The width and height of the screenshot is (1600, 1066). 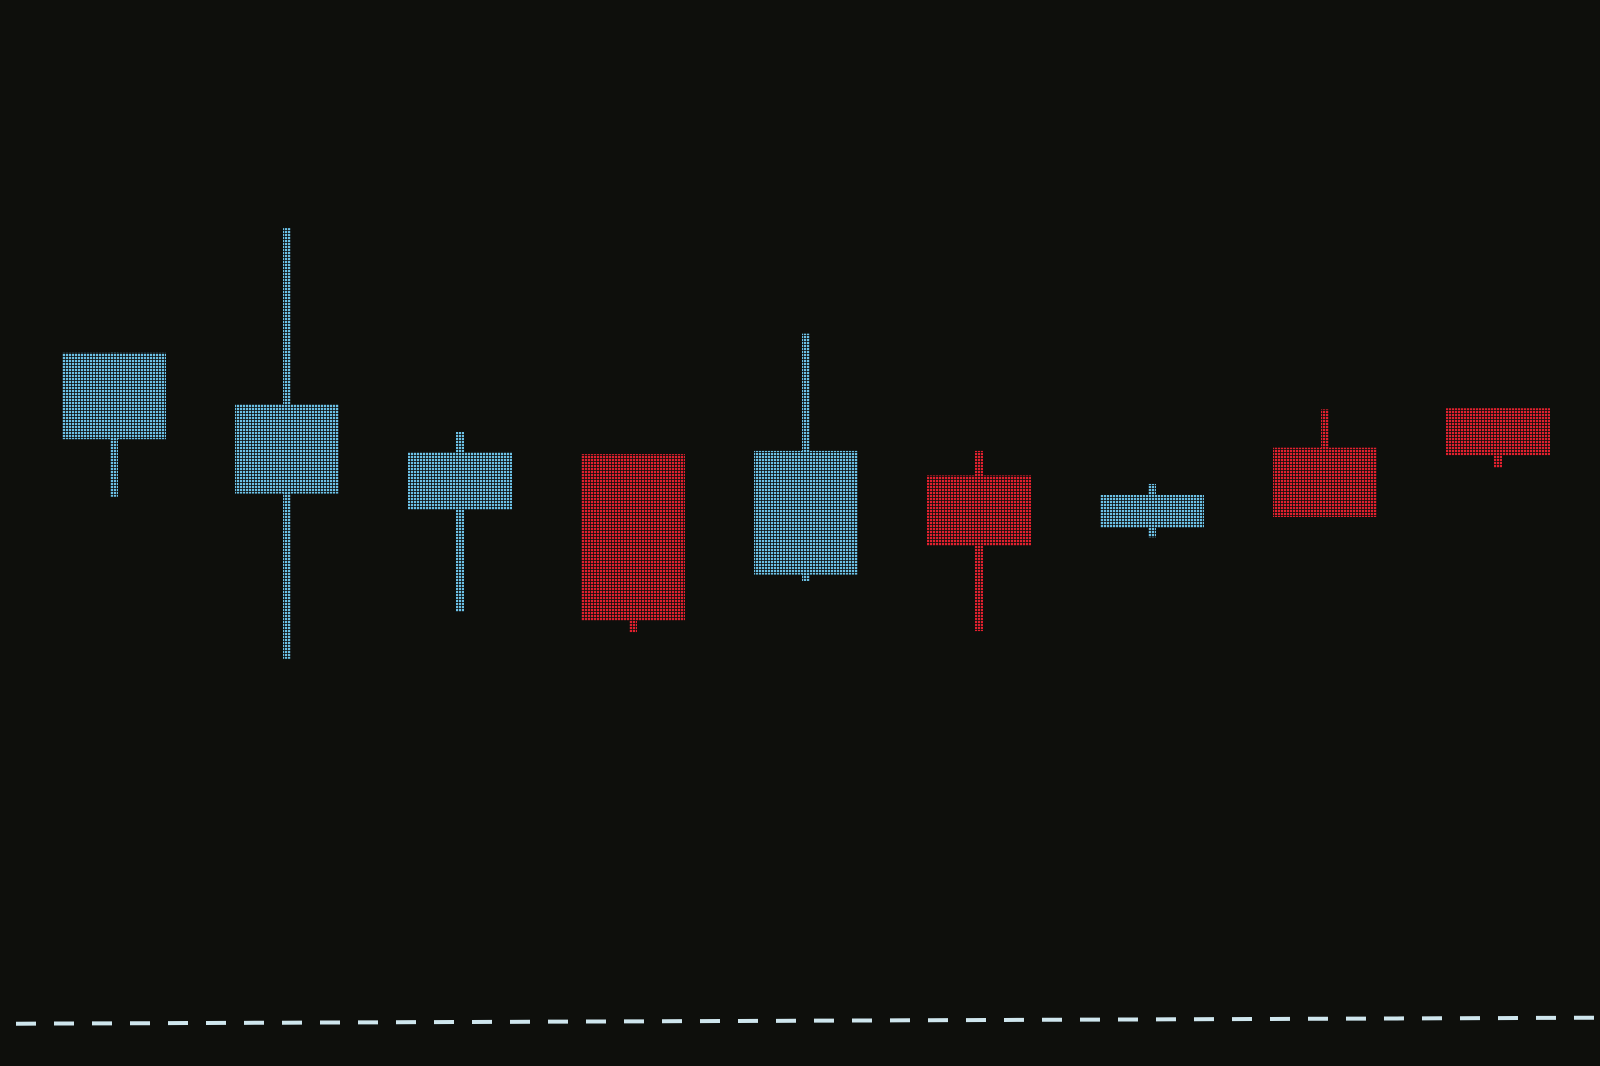 What do you see at coordinates (114, 396) in the screenshot?
I see `candle-1-body` at bounding box center [114, 396].